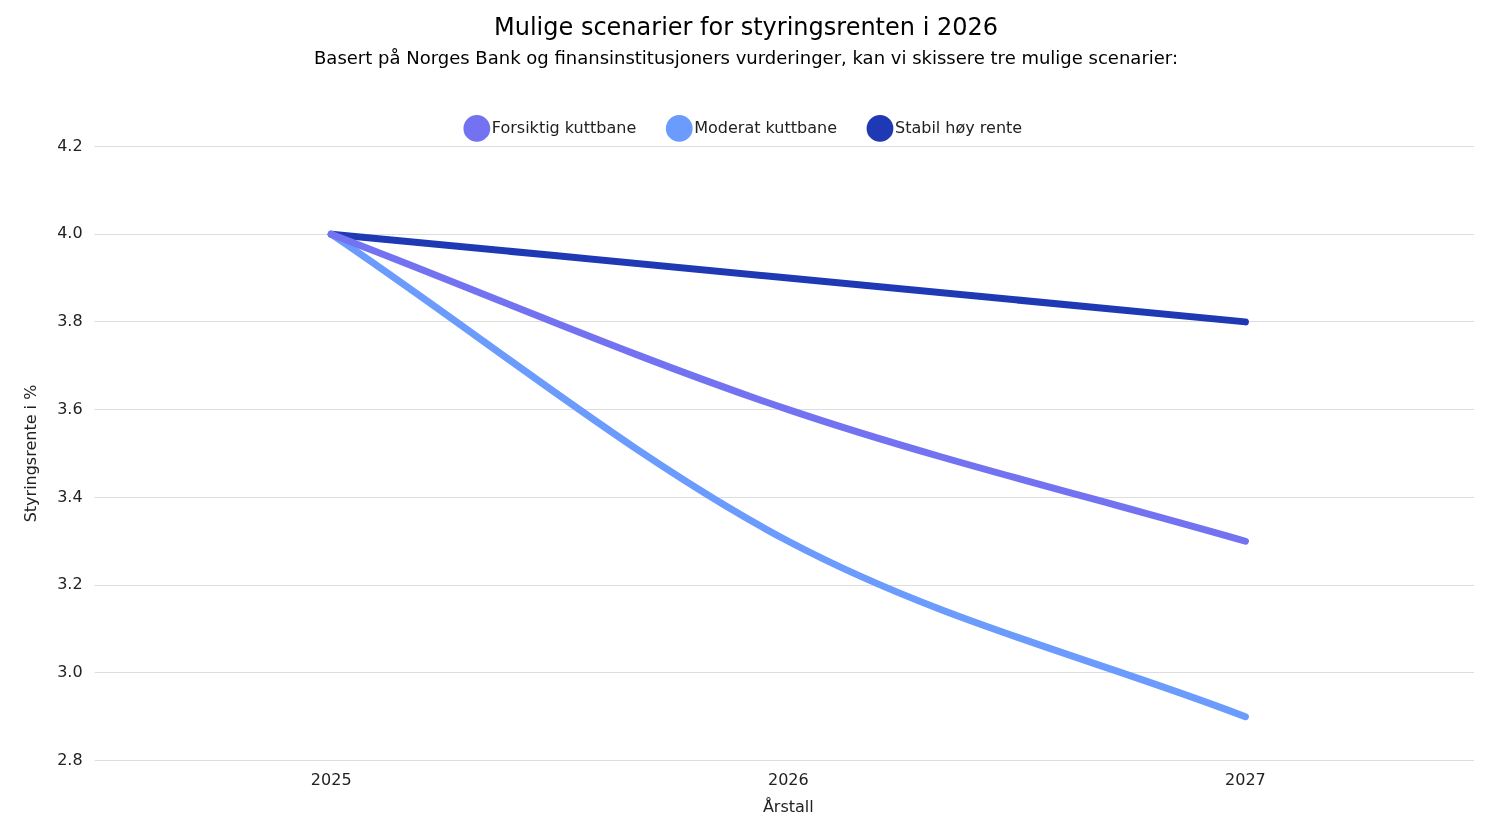 This screenshot has width=1492, height=833. Describe the element at coordinates (70, 233) in the screenshot. I see `y-tick-label: 4.0` at that location.